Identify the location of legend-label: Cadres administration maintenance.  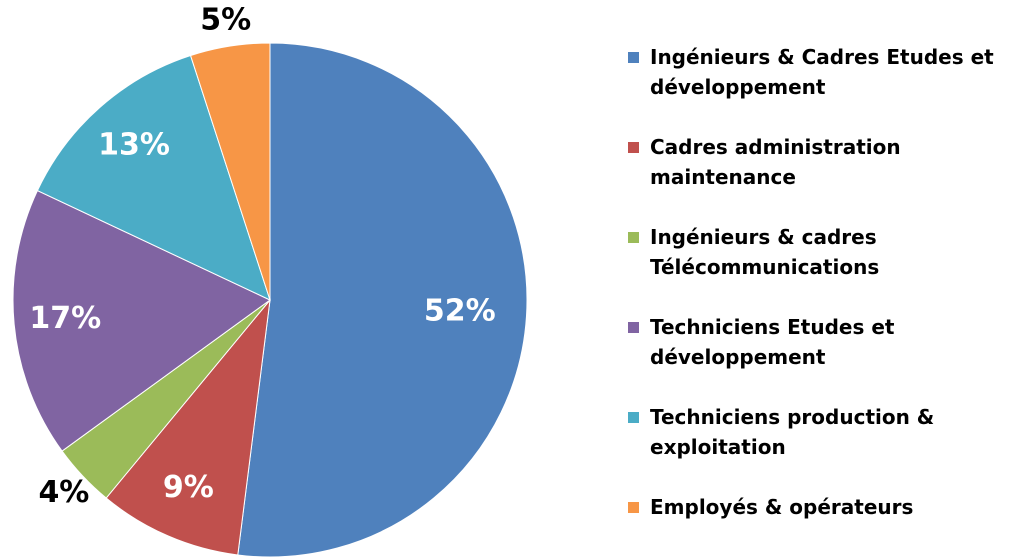
(775, 162).